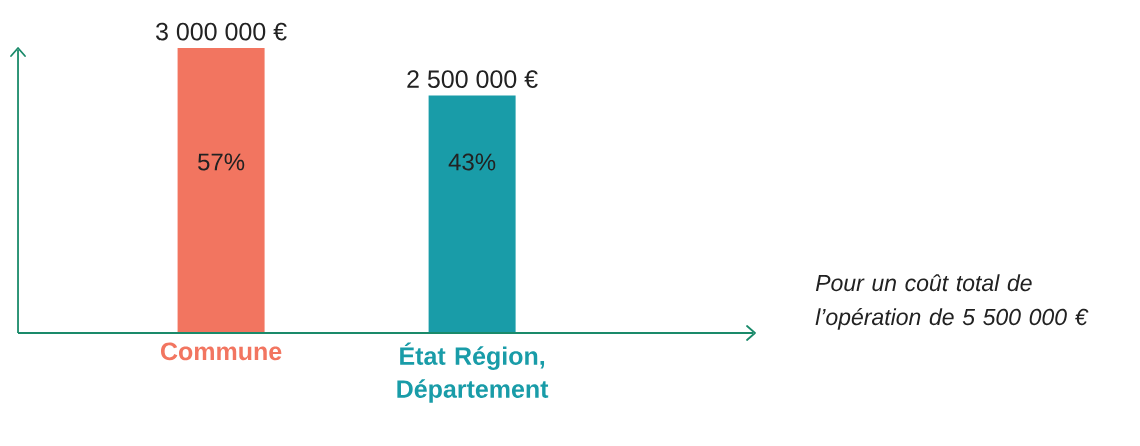  Describe the element at coordinates (221, 31) in the screenshot. I see `data-label: 3 000 000 €` at that location.